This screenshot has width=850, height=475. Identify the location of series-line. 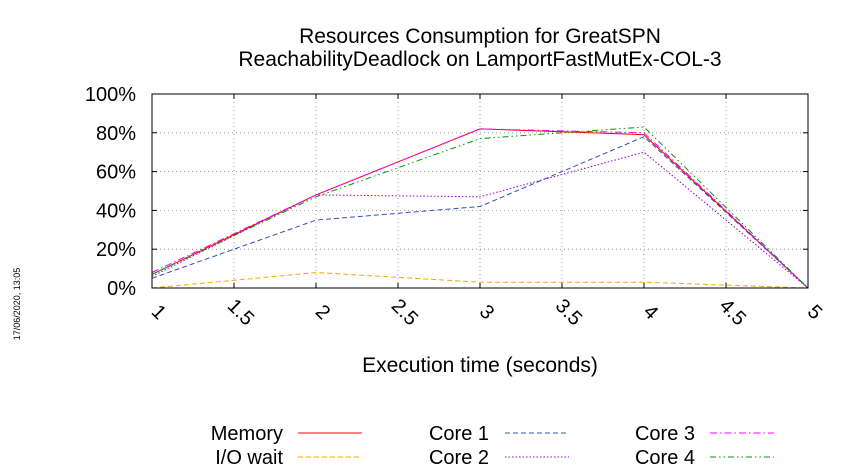
(480, 280).